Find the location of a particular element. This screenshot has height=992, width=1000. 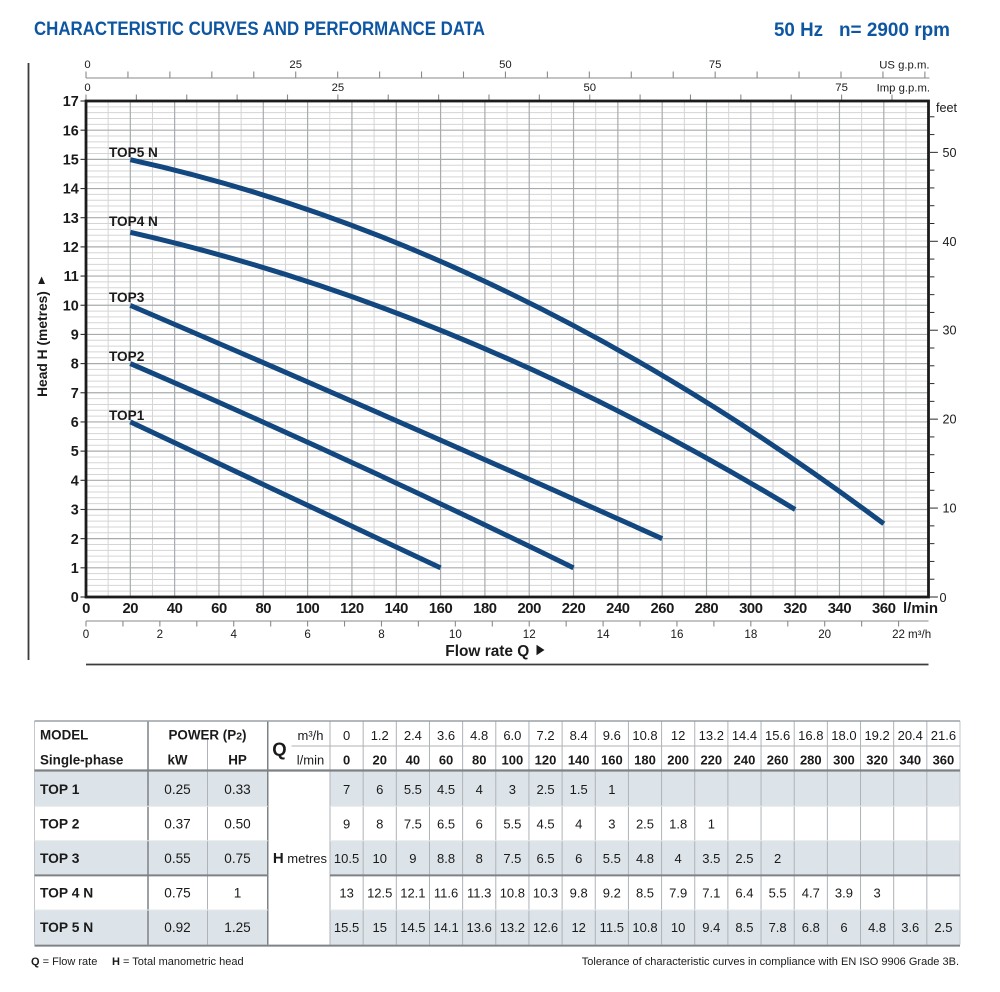

svg-text: 8.4 is located at coordinates (579, 735).